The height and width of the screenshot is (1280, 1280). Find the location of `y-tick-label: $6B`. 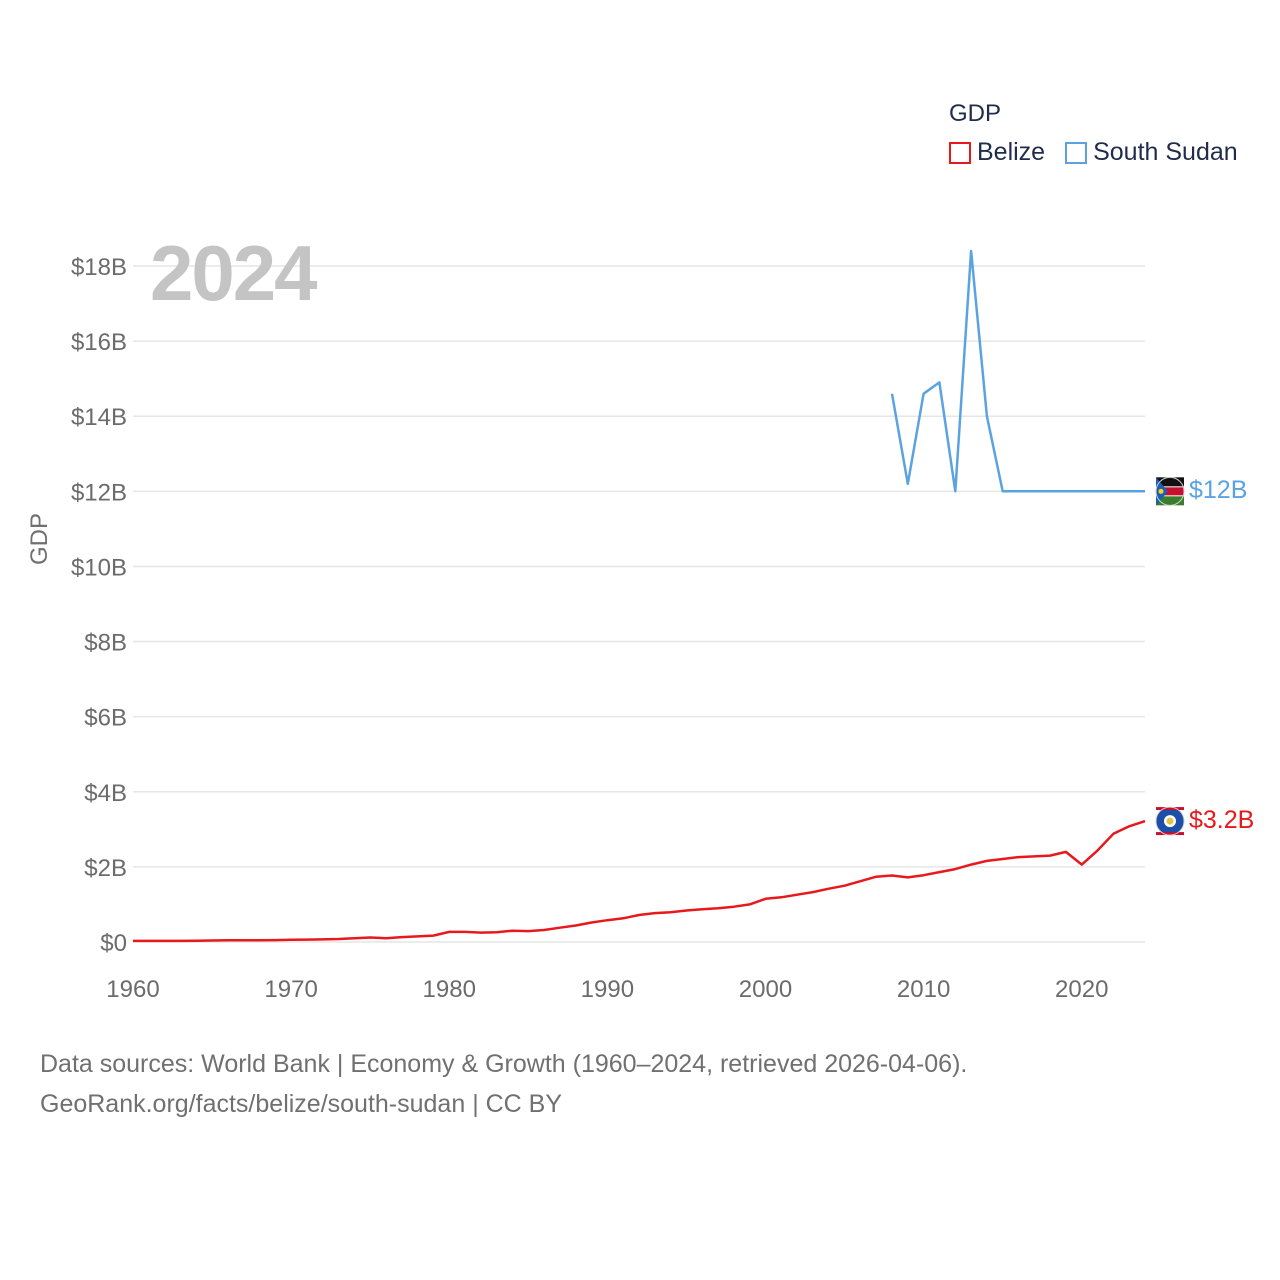

y-tick-label: $6B is located at coordinates (105, 718).